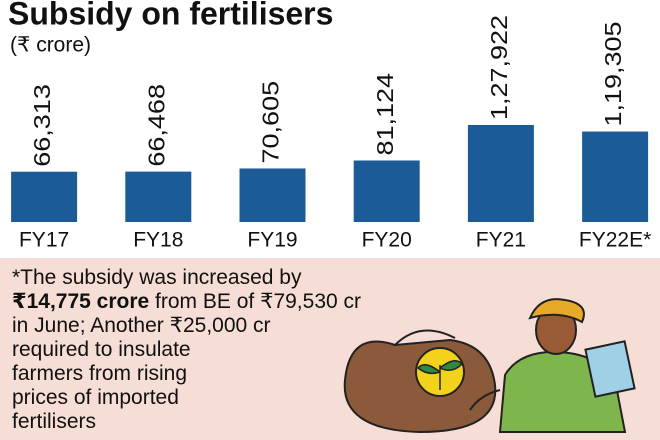 Image resolution: width=660 pixels, height=440 pixels. I want to click on note-text: farmers from rising, so click(99, 373).